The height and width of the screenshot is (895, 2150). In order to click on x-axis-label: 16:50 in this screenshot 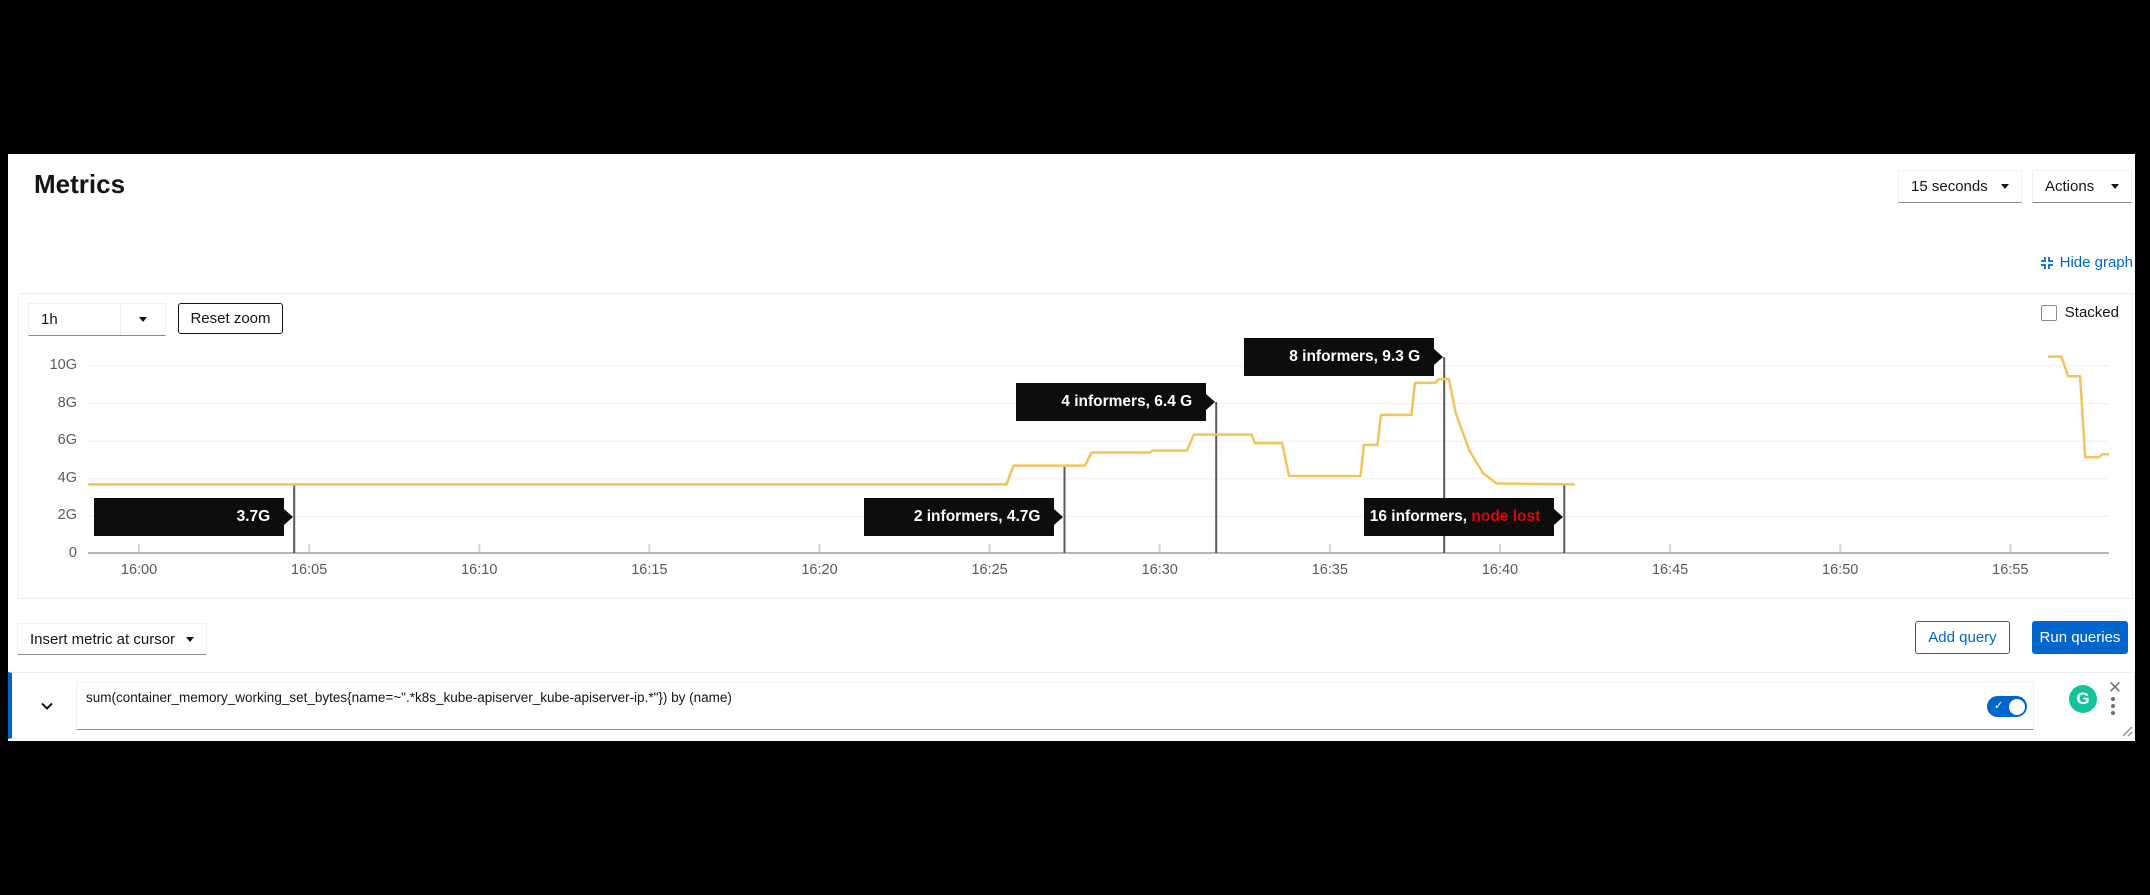, I will do `click(1840, 570)`.